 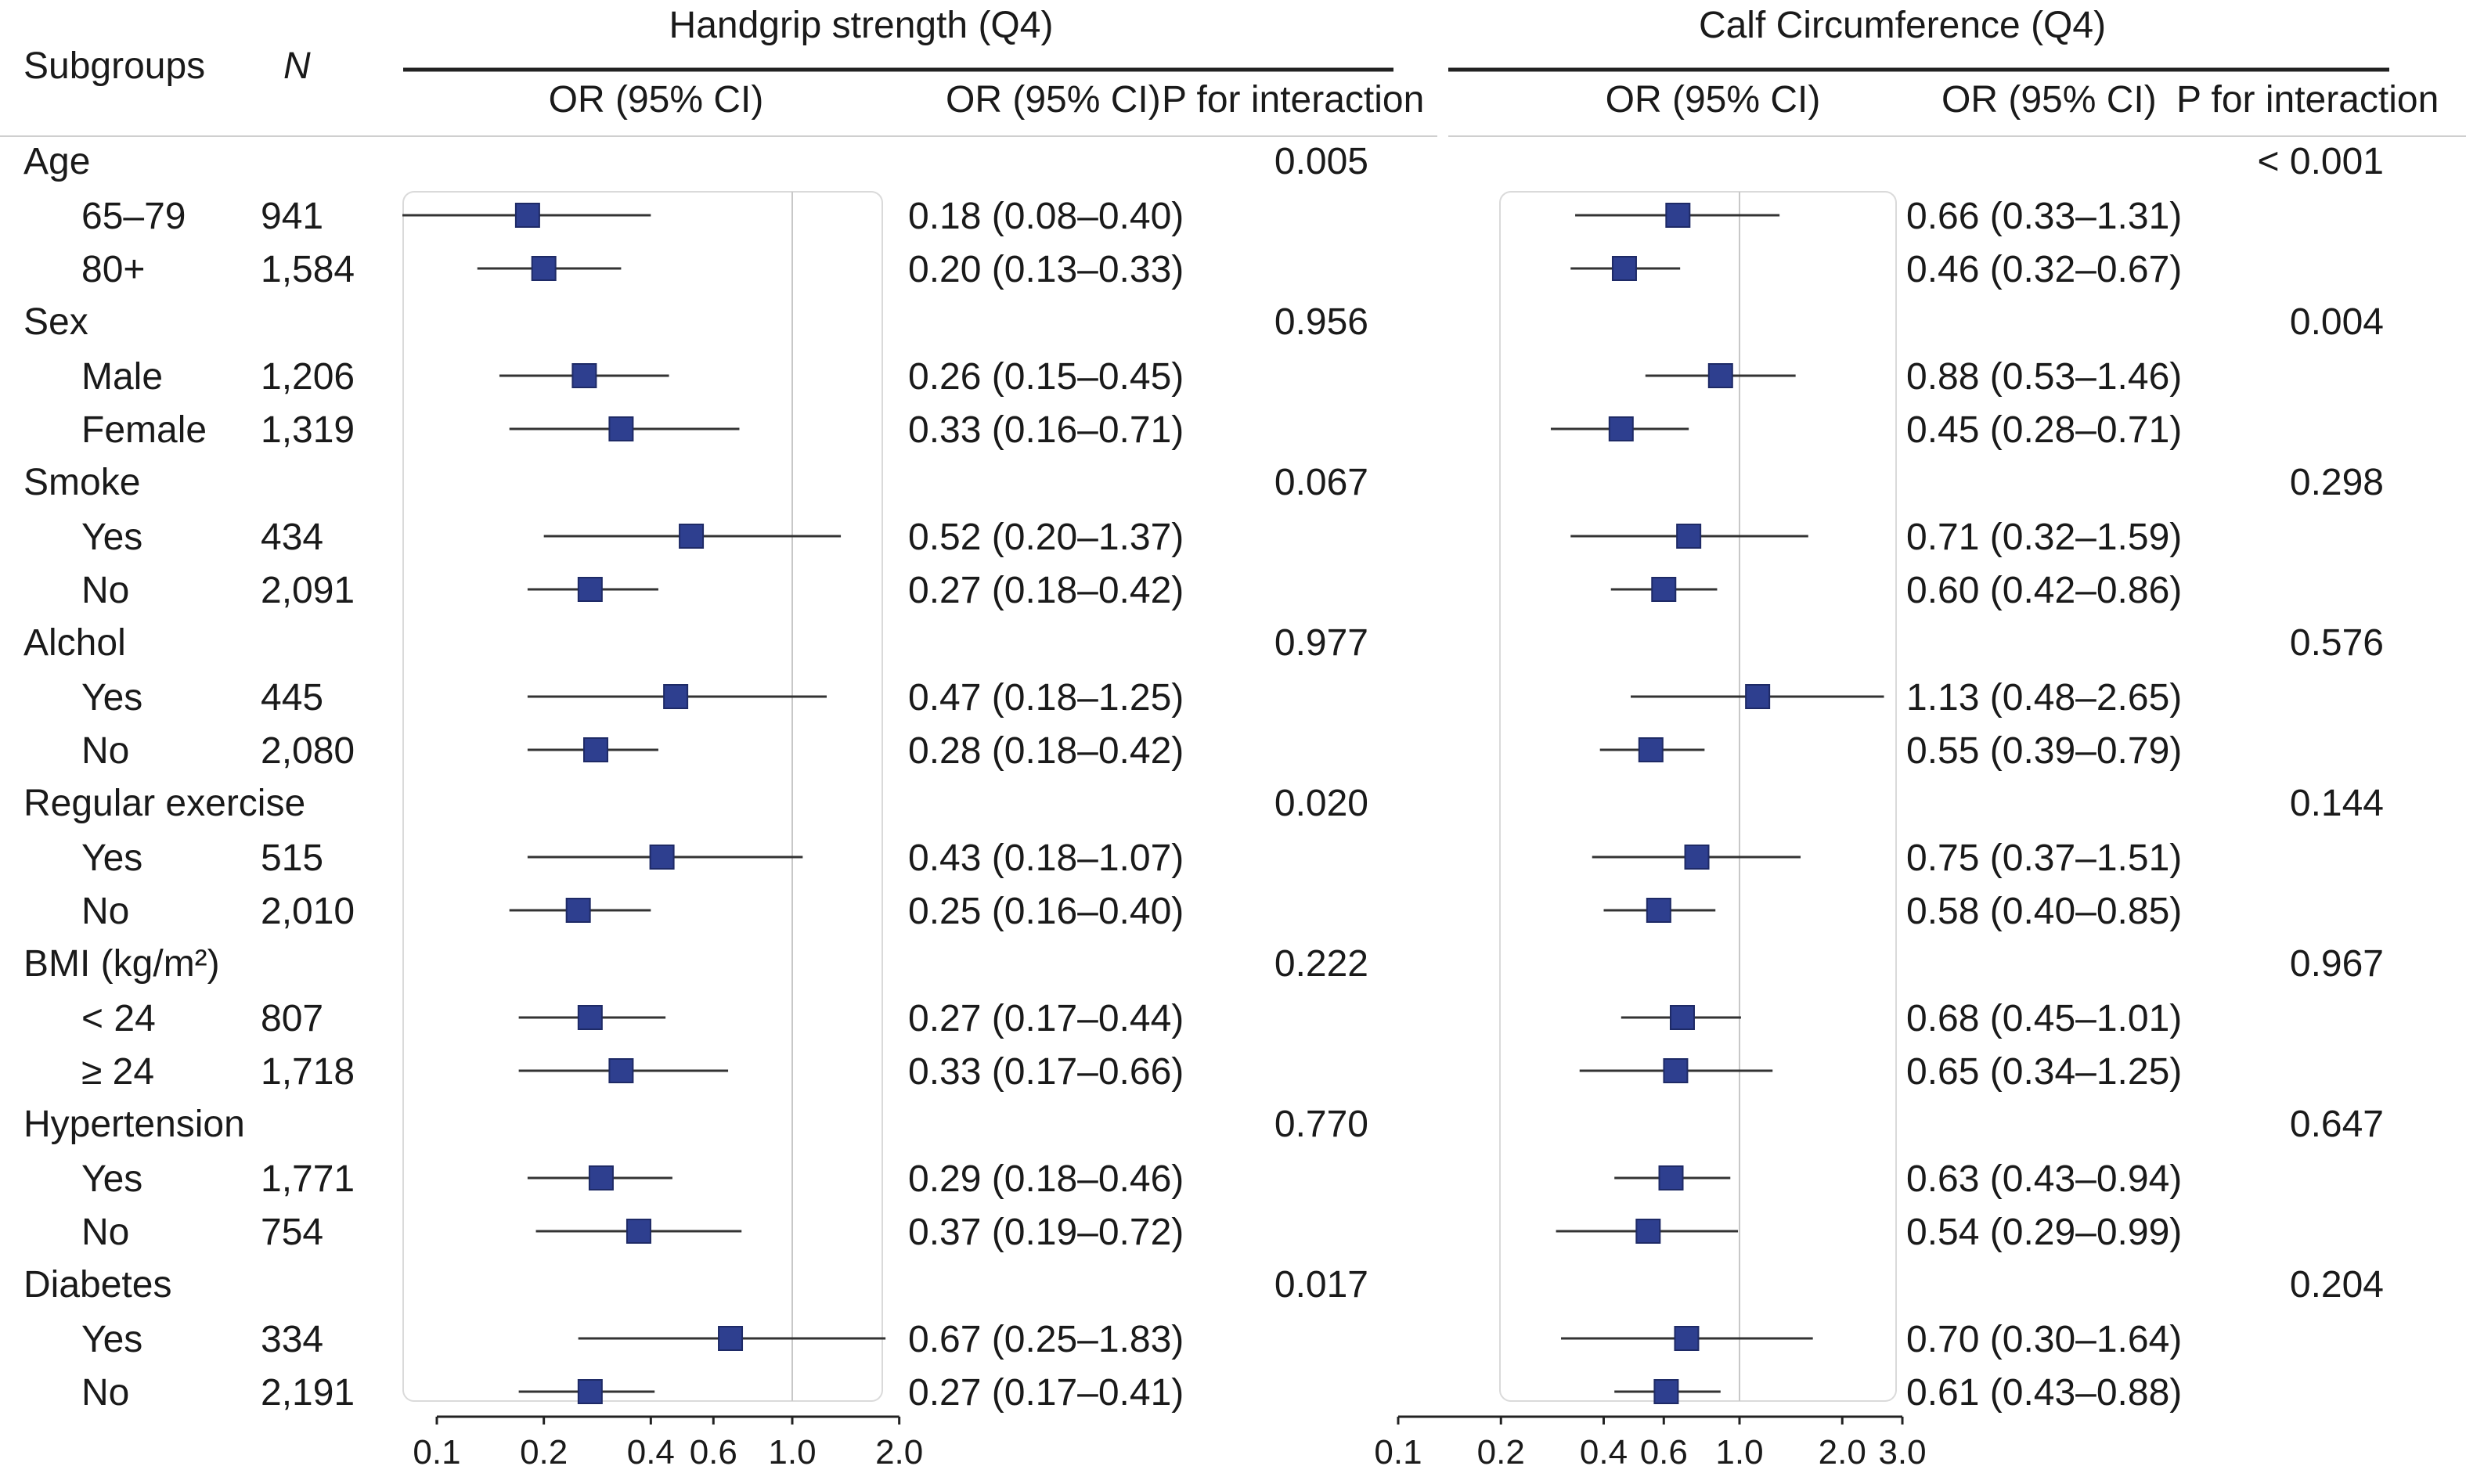 What do you see at coordinates (308, 751) in the screenshot?
I see `subgroup-n: 2,080` at bounding box center [308, 751].